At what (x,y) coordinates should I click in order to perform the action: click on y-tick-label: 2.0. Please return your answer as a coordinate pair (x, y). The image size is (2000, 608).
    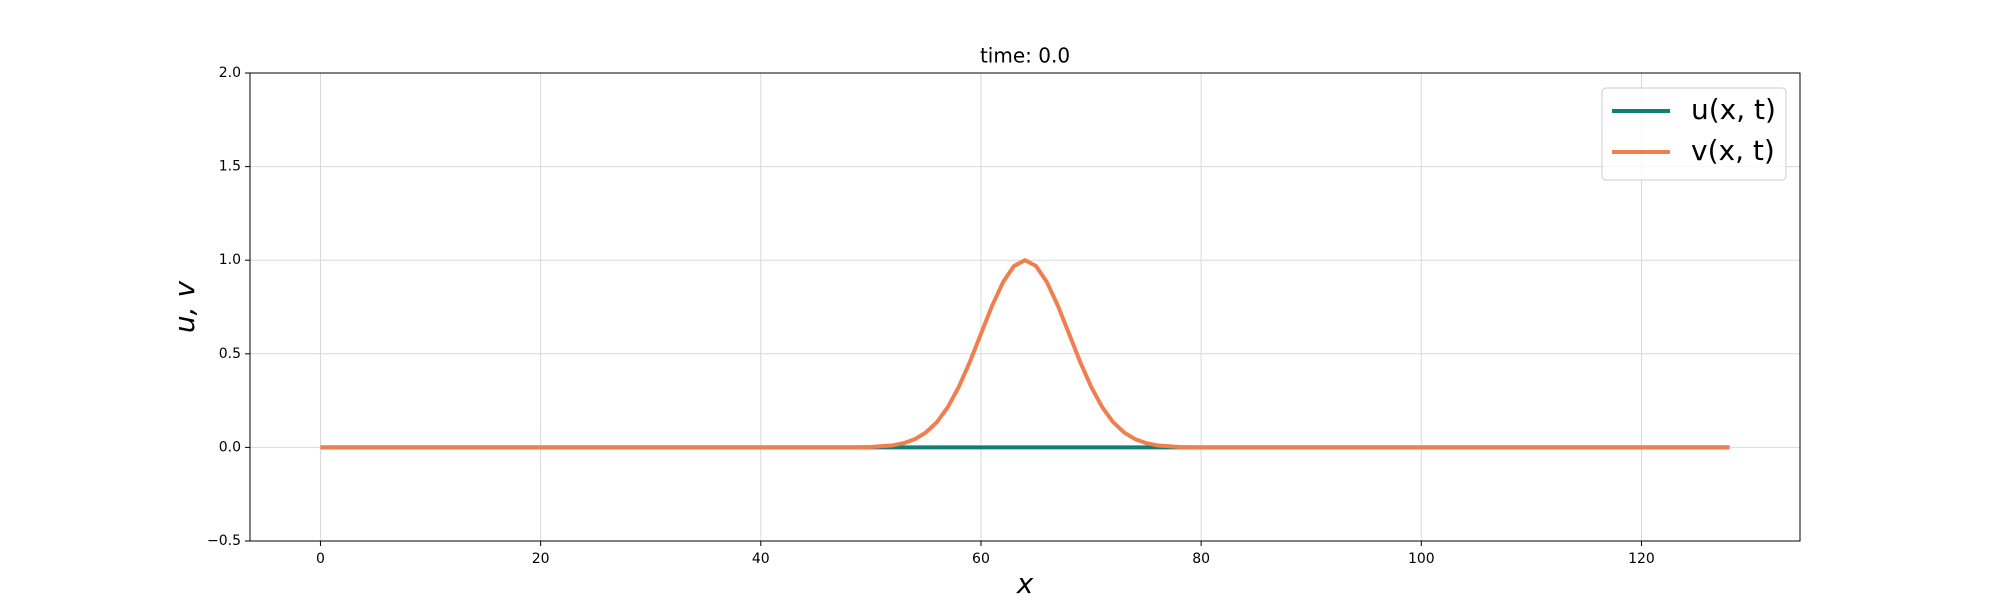
    Looking at the image, I should click on (230, 73).